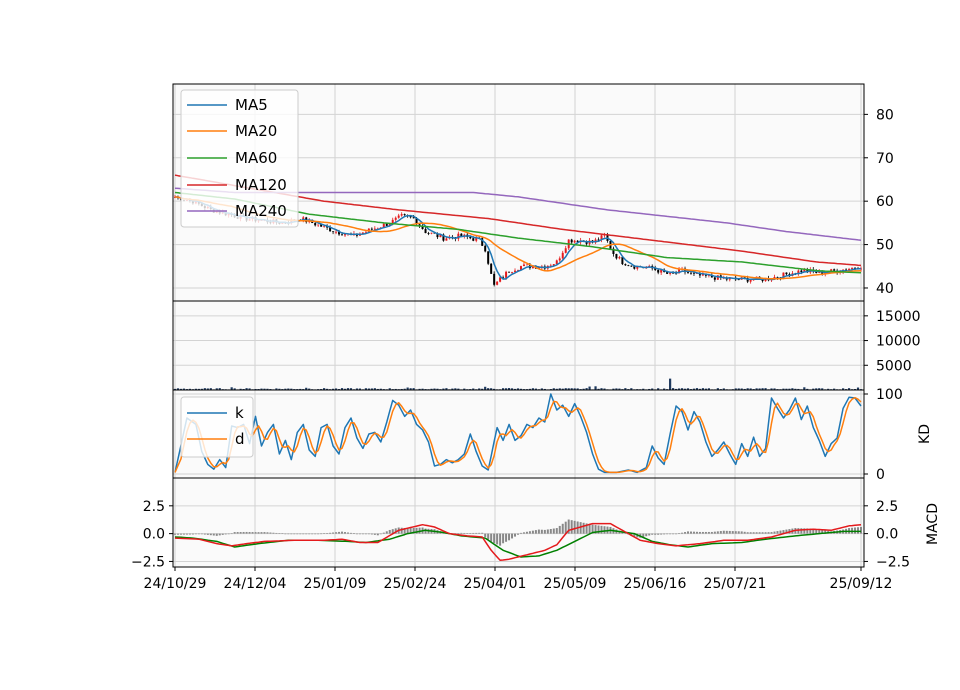 This screenshot has width=960, height=690. I want to click on ytick-label-macd: 0.0, so click(887, 535).